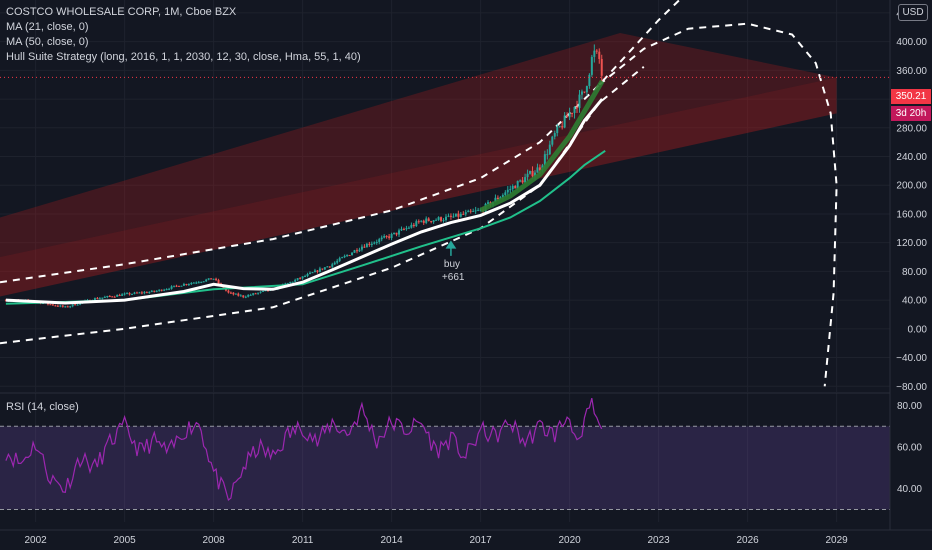  I want to click on rsi-tick-label: 40.00, so click(909, 489).